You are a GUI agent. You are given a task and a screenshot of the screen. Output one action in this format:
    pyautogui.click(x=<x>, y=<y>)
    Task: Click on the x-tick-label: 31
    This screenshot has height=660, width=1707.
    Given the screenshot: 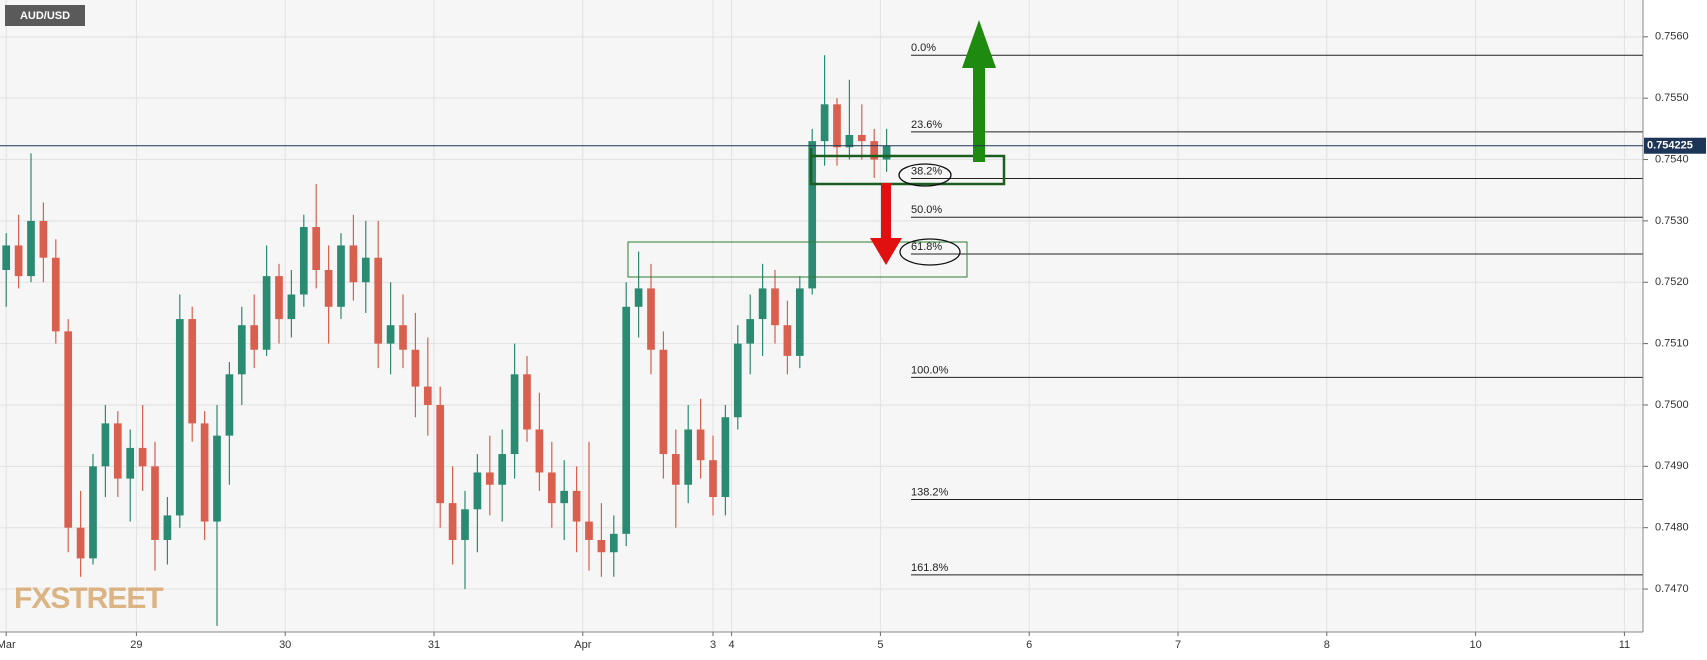 What is the action you would take?
    pyautogui.click(x=434, y=645)
    